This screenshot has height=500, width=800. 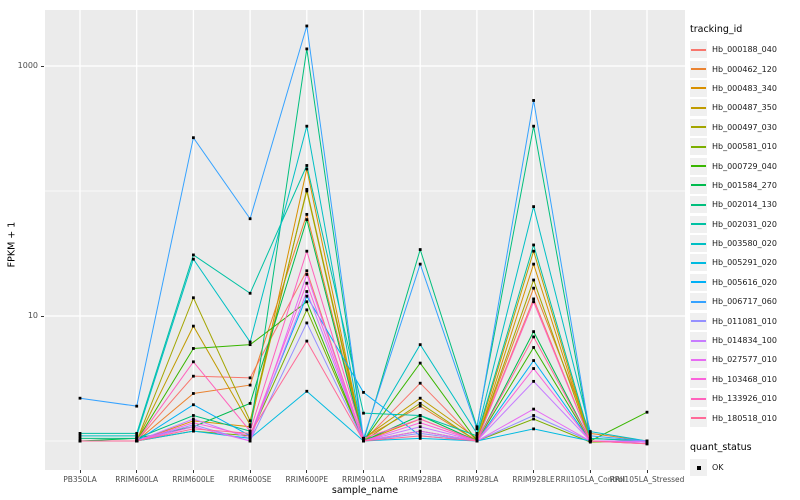 I want to click on legend-item: Hb_000729_040, so click(x=744, y=165).